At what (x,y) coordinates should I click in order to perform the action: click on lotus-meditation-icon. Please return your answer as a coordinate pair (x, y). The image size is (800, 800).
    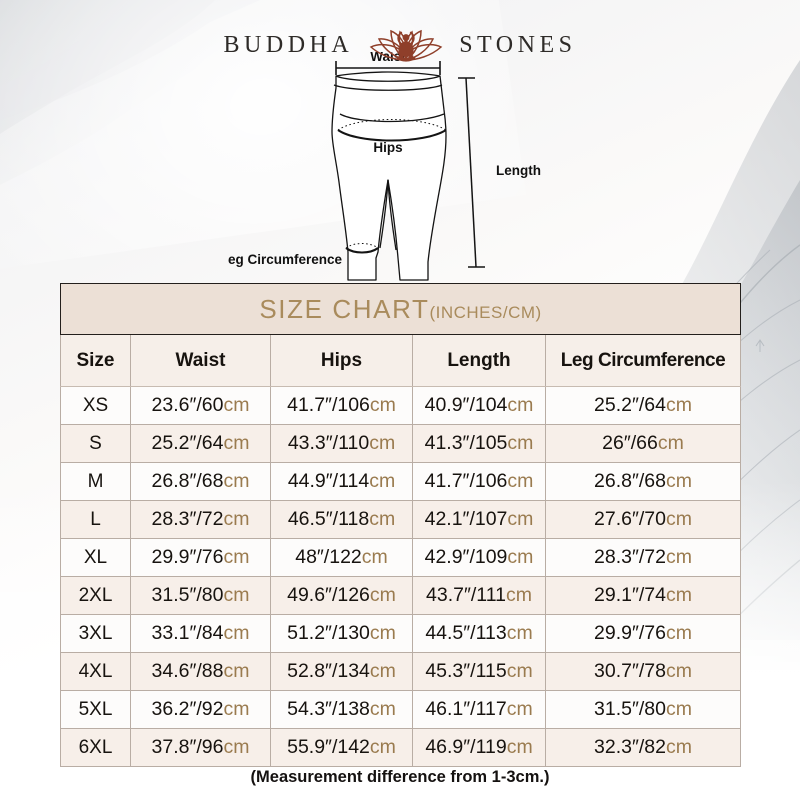
    Looking at the image, I should click on (406, 45).